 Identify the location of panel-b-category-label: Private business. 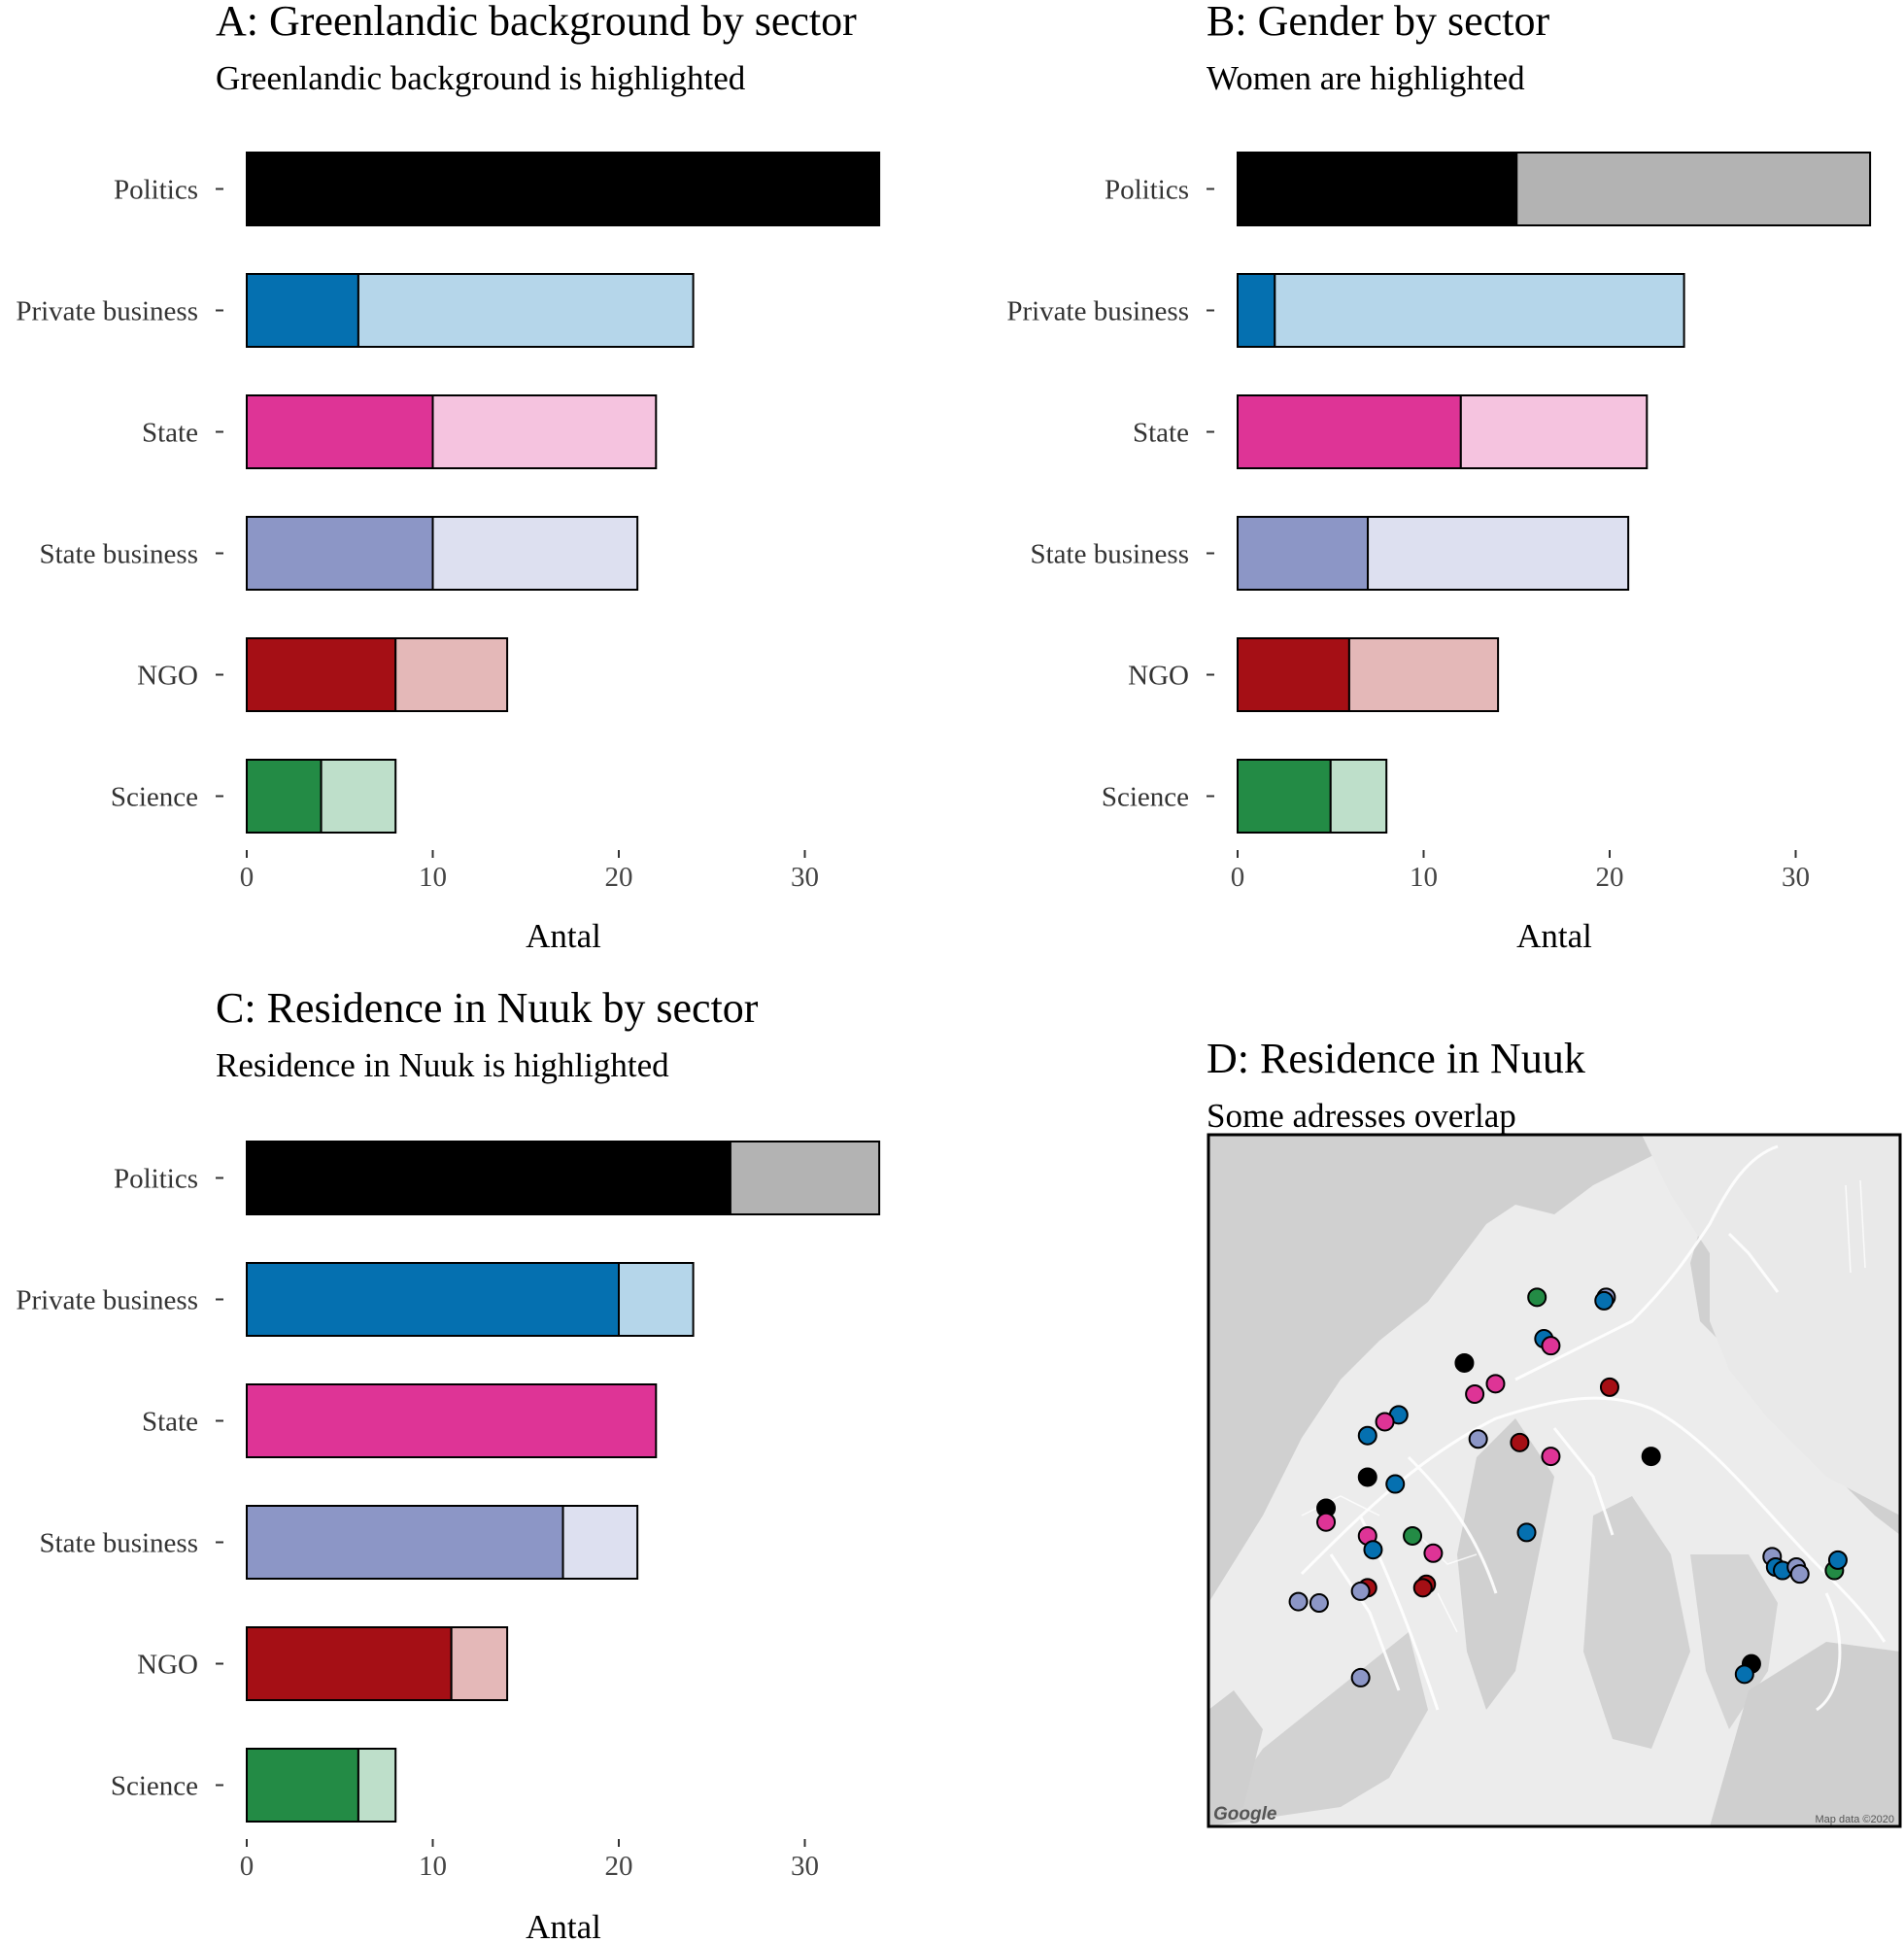
(1097, 311).